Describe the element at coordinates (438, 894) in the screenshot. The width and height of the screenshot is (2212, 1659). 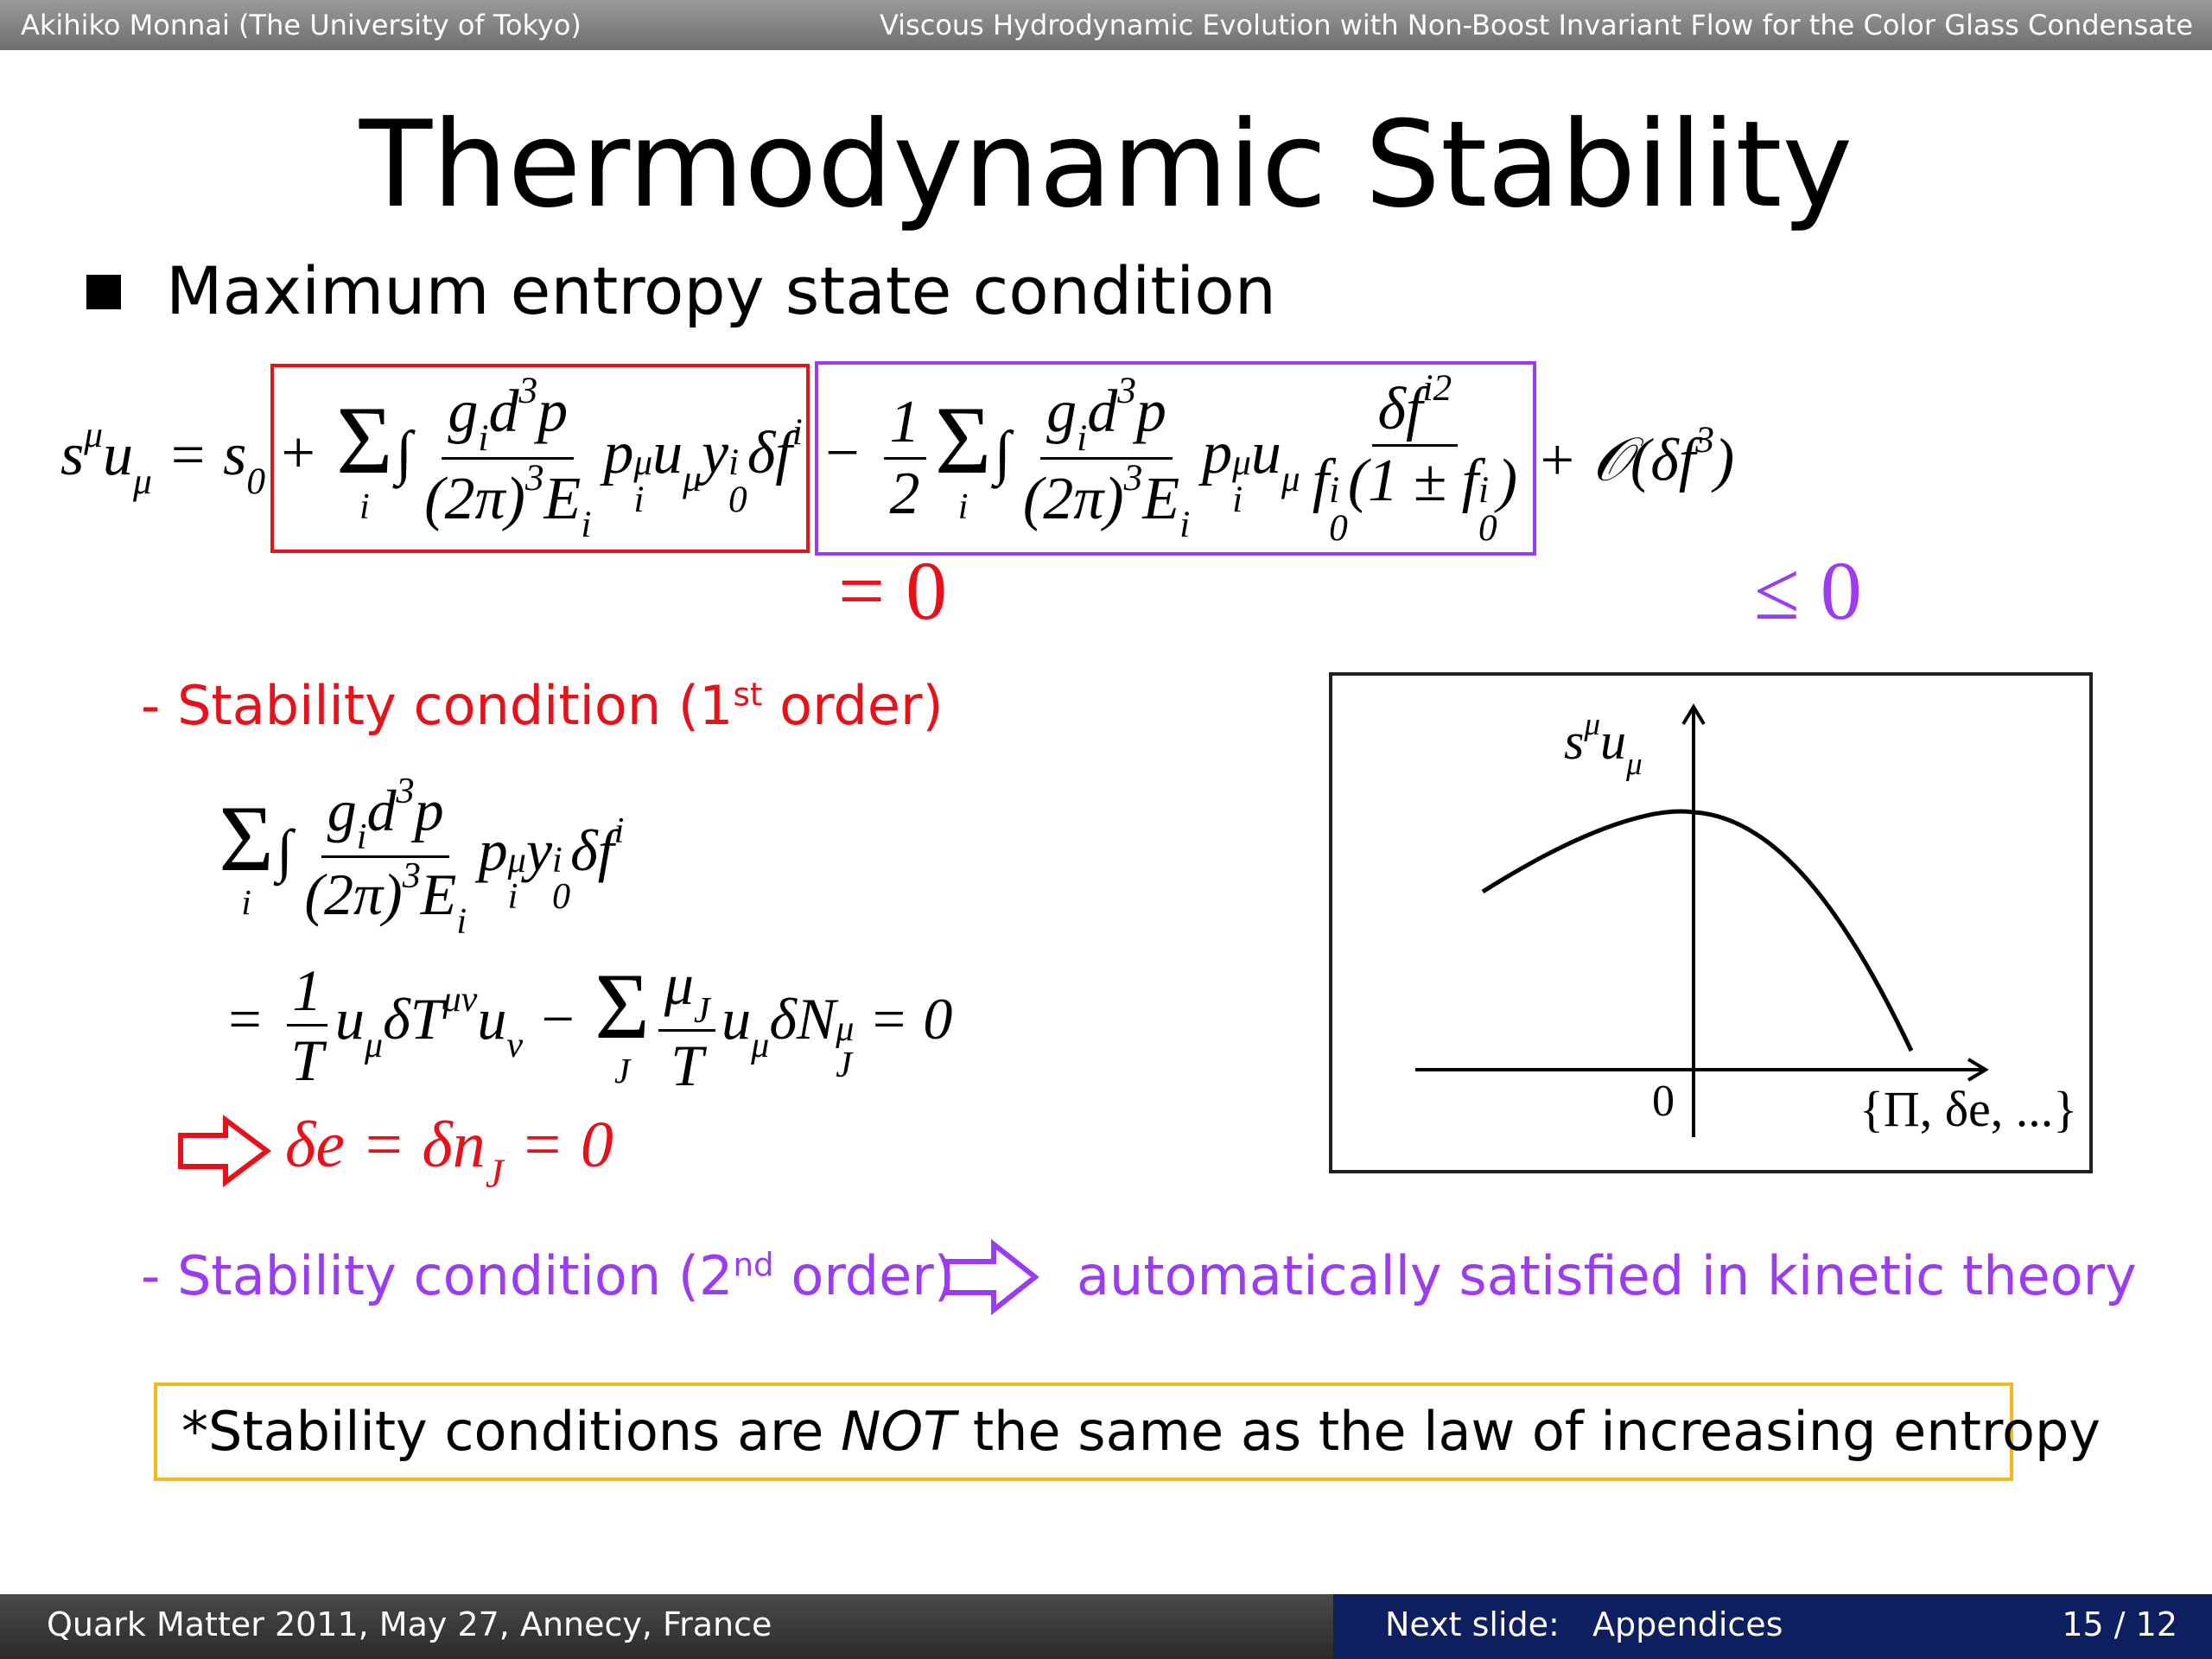
I see `math-text: E` at that location.